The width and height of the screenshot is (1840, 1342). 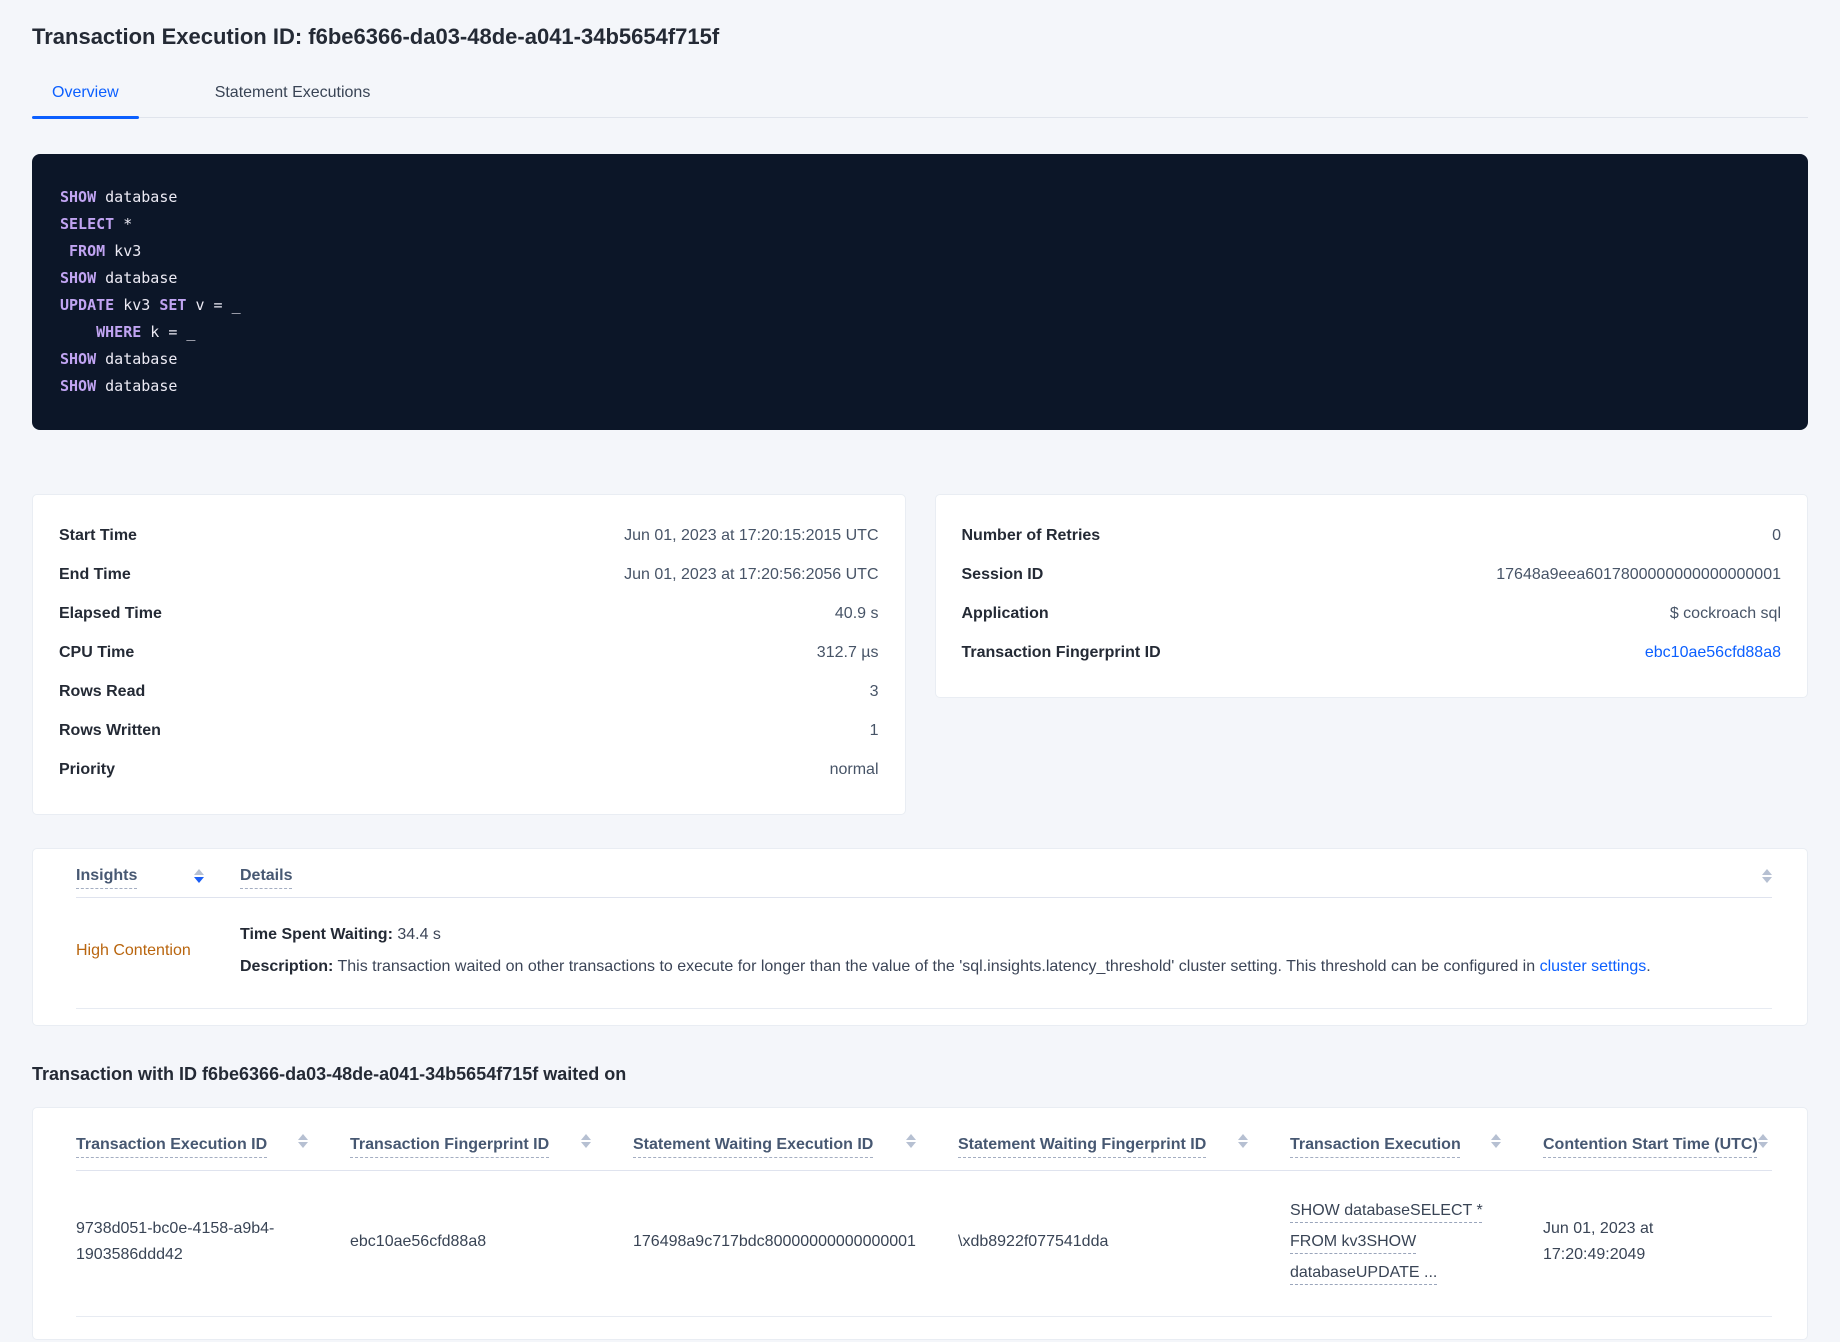 What do you see at coordinates (158, 876) in the screenshot?
I see `insights-column-header: Insights` at bounding box center [158, 876].